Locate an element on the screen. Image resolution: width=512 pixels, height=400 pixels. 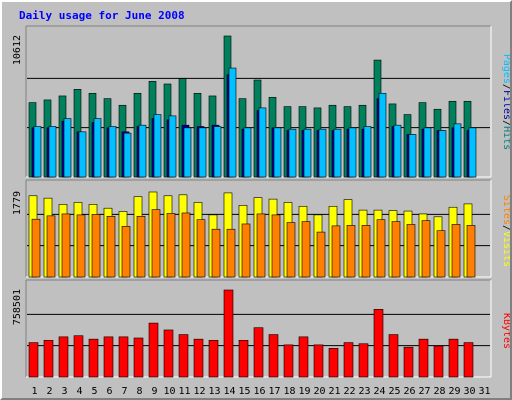
panel-max-label: 1779 is located at coordinates (17, 203).